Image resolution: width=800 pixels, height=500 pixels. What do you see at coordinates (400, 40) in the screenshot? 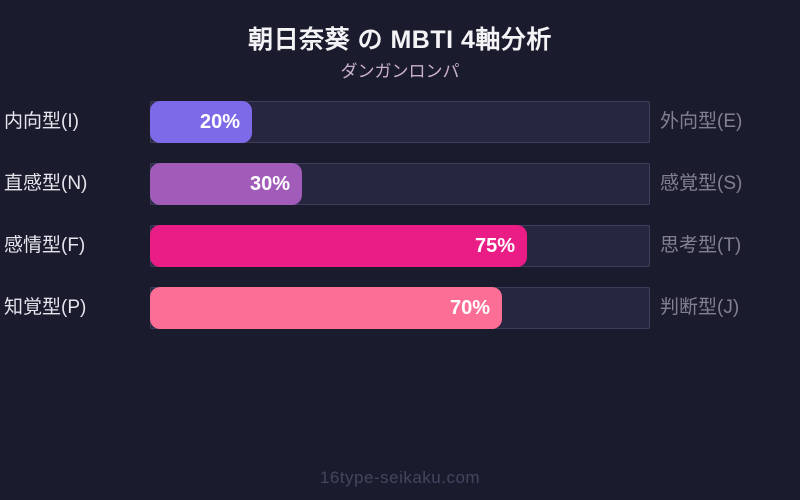
I see `page-title: 朝日奈葵 の MBTI 4軸分析` at bounding box center [400, 40].